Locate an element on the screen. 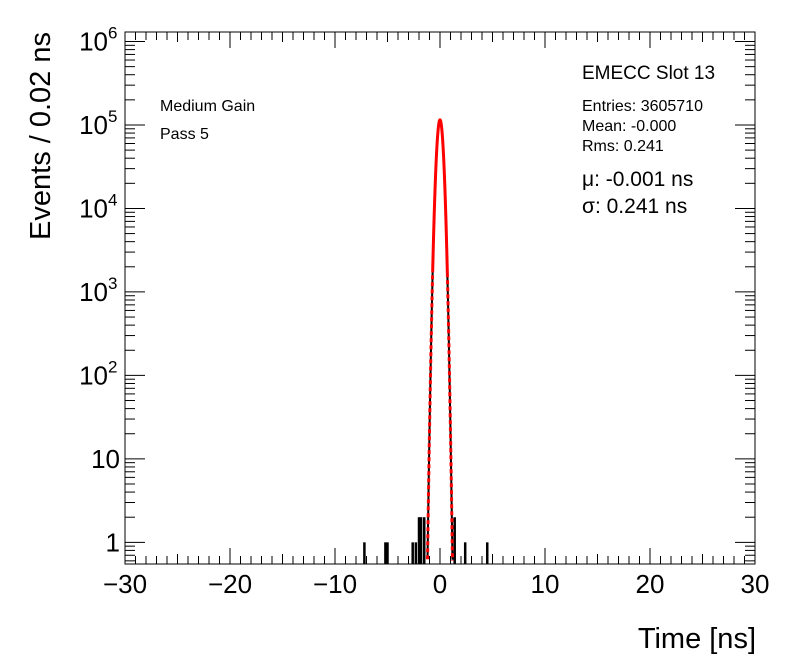  fit-mu: μ: -0.001 ns is located at coordinates (638, 179).